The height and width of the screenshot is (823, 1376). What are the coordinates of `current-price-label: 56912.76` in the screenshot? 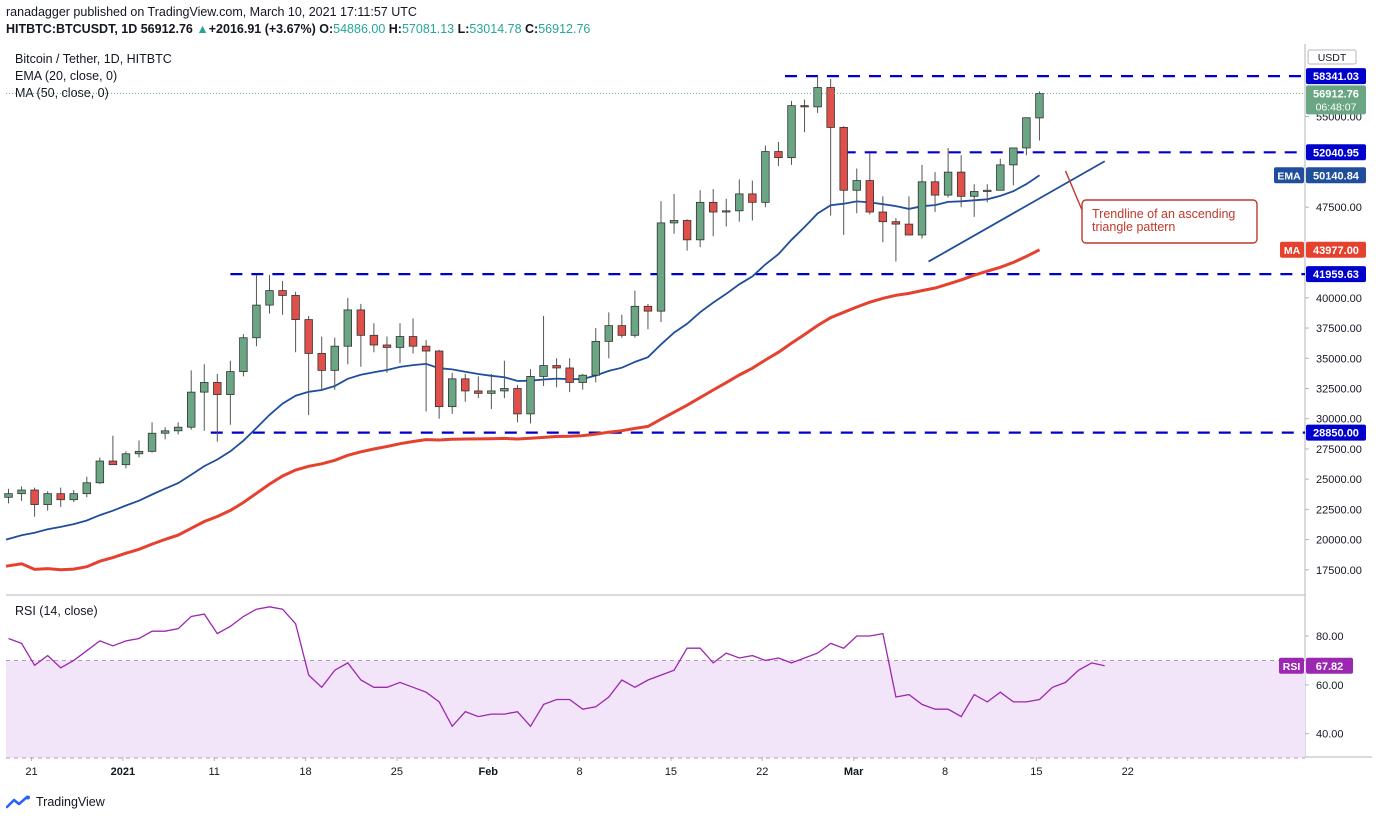 It's located at (1336, 94).